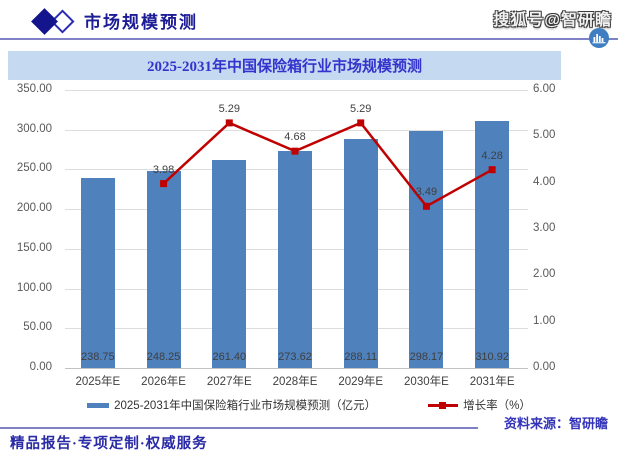 This screenshot has height=453, width=618. What do you see at coordinates (295, 137) in the screenshot?
I see `line-value-label: 4.68` at bounding box center [295, 137].